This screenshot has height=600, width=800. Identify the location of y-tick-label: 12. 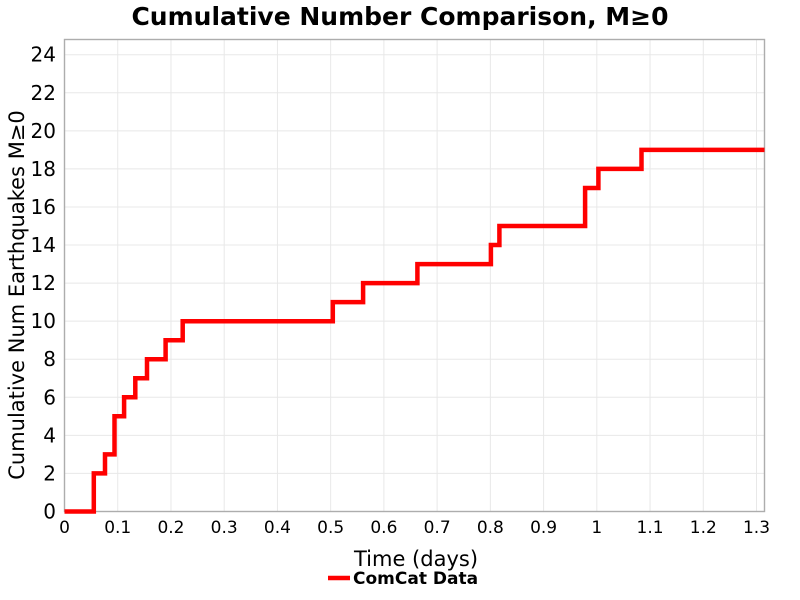
(43, 283).